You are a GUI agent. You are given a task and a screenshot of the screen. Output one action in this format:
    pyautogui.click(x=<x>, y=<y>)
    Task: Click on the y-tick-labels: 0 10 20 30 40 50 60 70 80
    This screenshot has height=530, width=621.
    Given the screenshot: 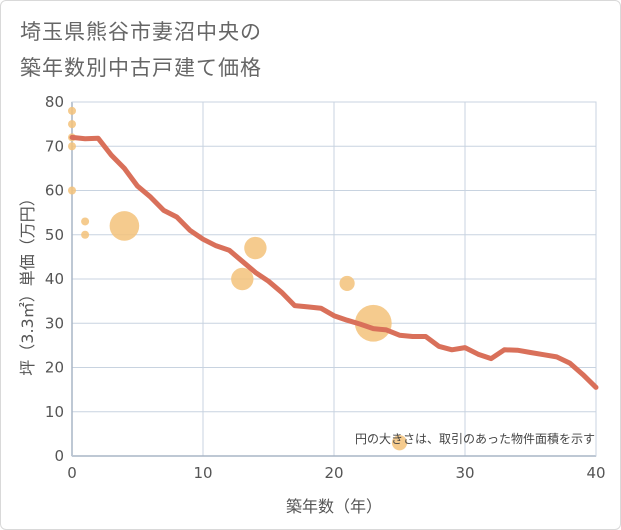 What is the action you would take?
    pyautogui.click(x=54, y=279)
    